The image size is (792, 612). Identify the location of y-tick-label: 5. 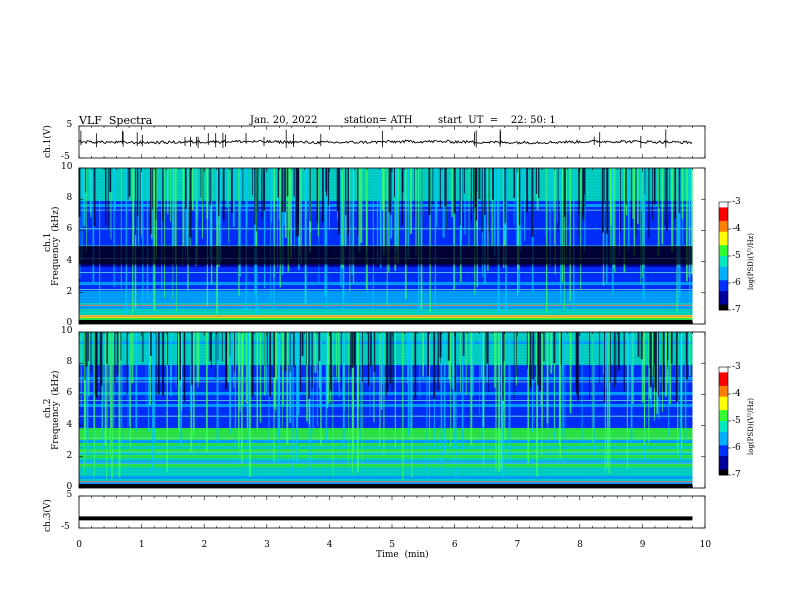
(69, 125).